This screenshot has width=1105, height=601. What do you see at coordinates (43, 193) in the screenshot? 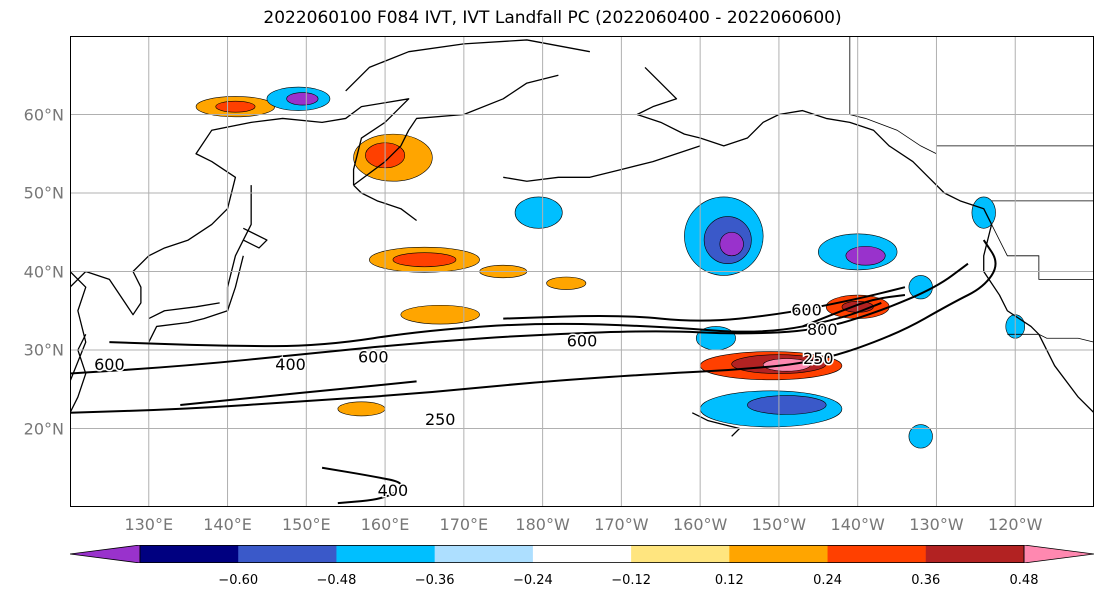
I see `latitude-label: 50°N` at bounding box center [43, 193].